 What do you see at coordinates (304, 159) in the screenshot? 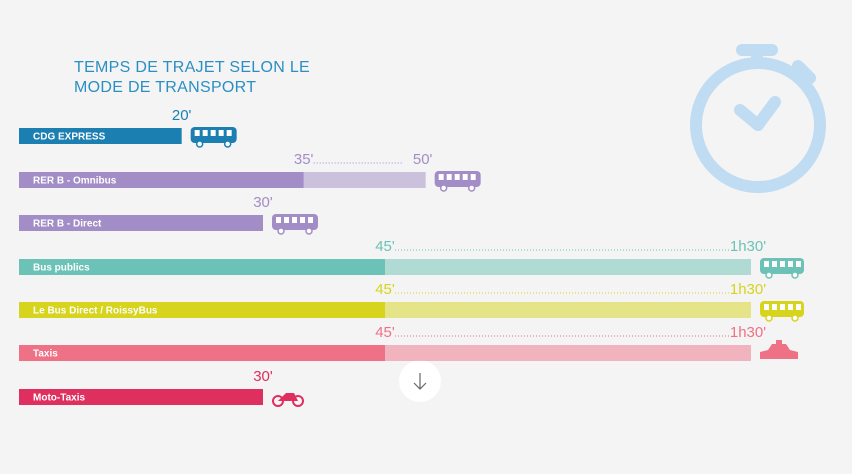
I see `value-label: 35'` at bounding box center [304, 159].